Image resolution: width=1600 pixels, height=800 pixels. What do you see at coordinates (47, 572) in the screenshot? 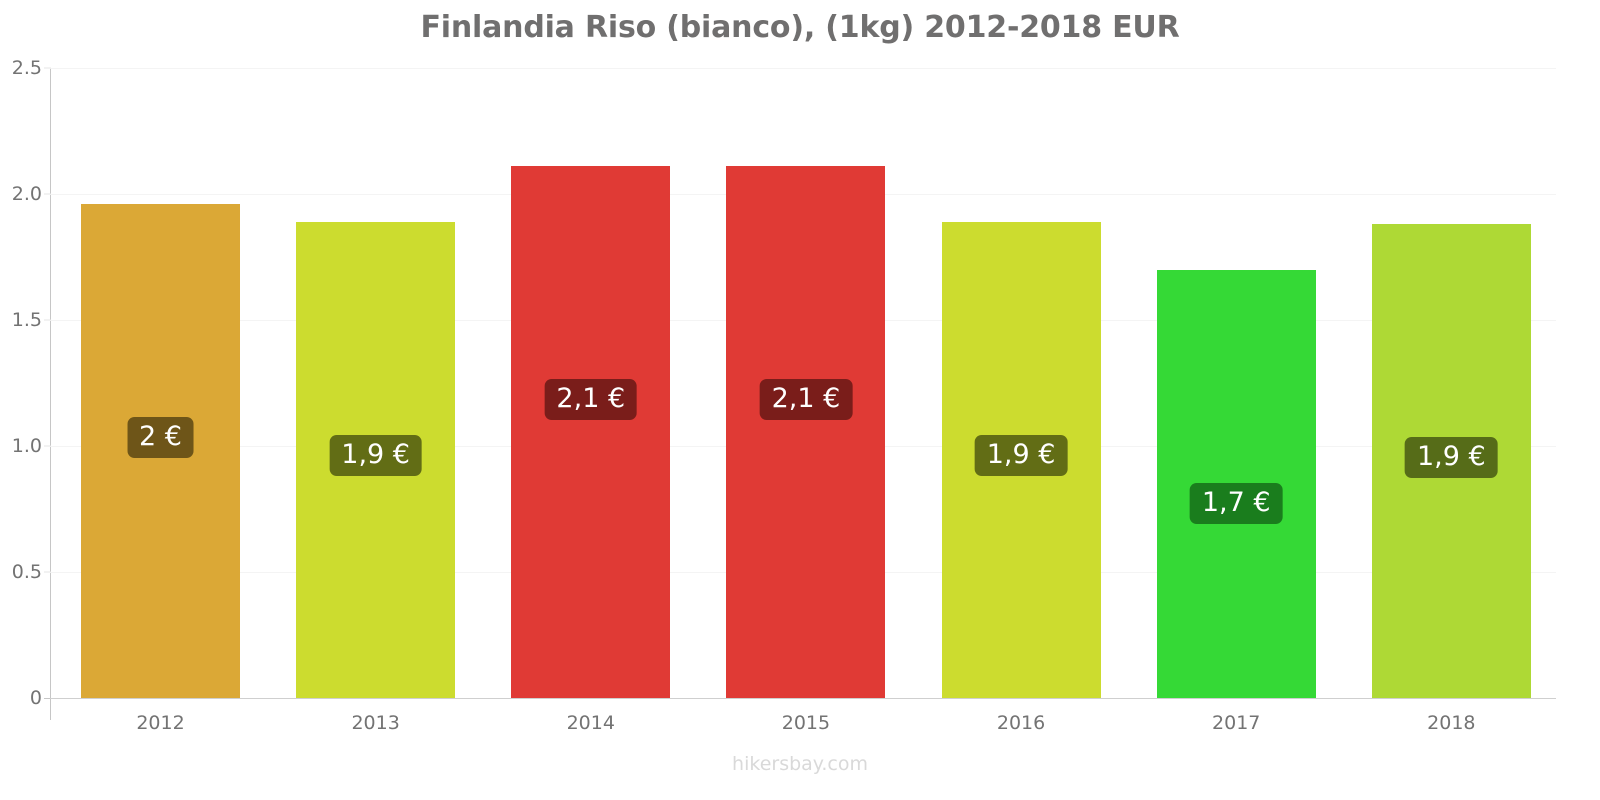
I see `y-tick-dash-0.5` at bounding box center [47, 572].